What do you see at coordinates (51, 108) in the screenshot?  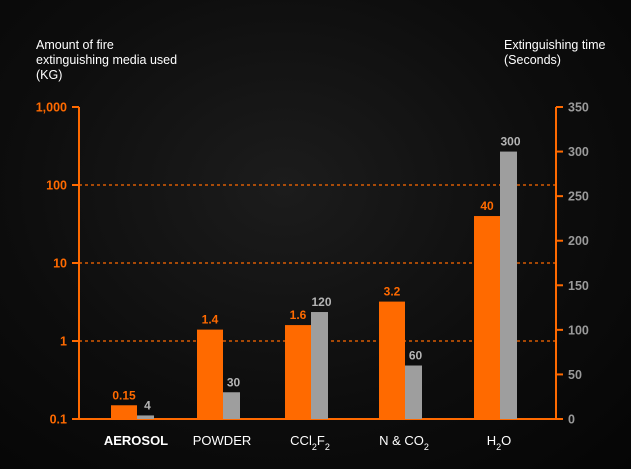 I see `left-tick-label: 1,000` at bounding box center [51, 108].